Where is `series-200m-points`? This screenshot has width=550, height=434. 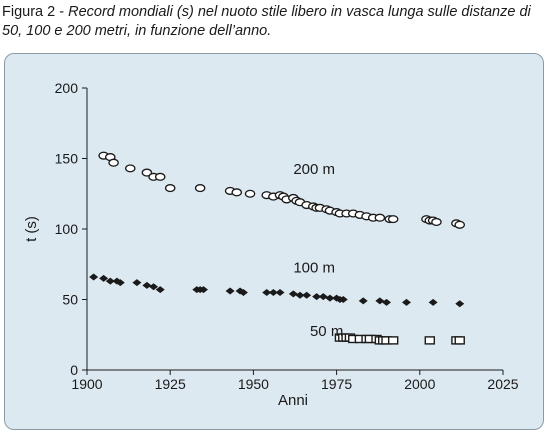 series-200m-points is located at coordinates (281, 190).